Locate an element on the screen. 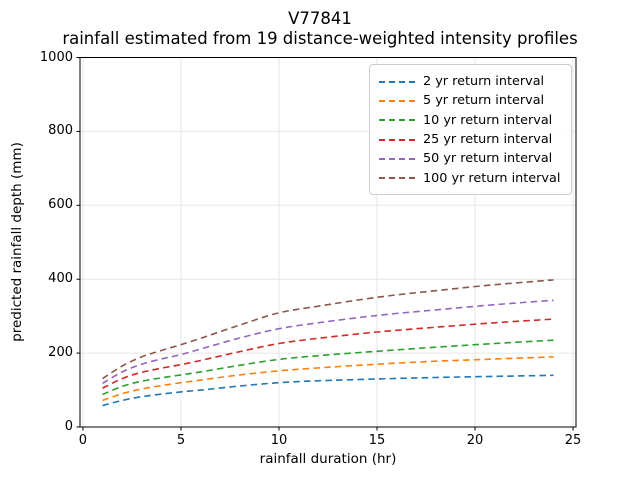 This screenshot has height=480, width=640. legend-item-label: 50 yr return interval is located at coordinates (488, 159).